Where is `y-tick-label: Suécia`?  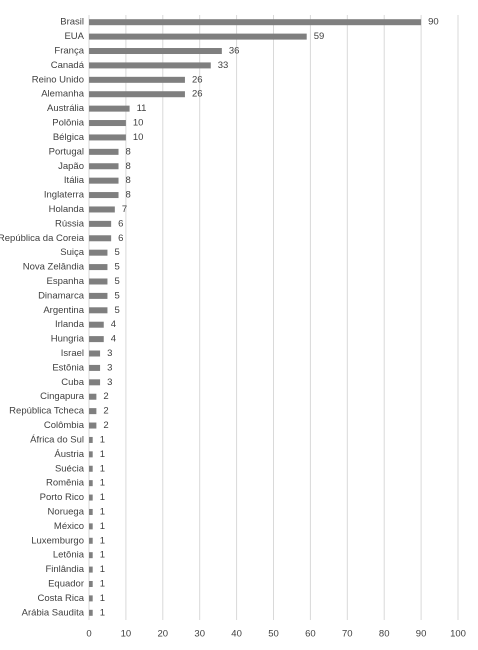
y-tick-label: Suécia is located at coordinates (70, 468).